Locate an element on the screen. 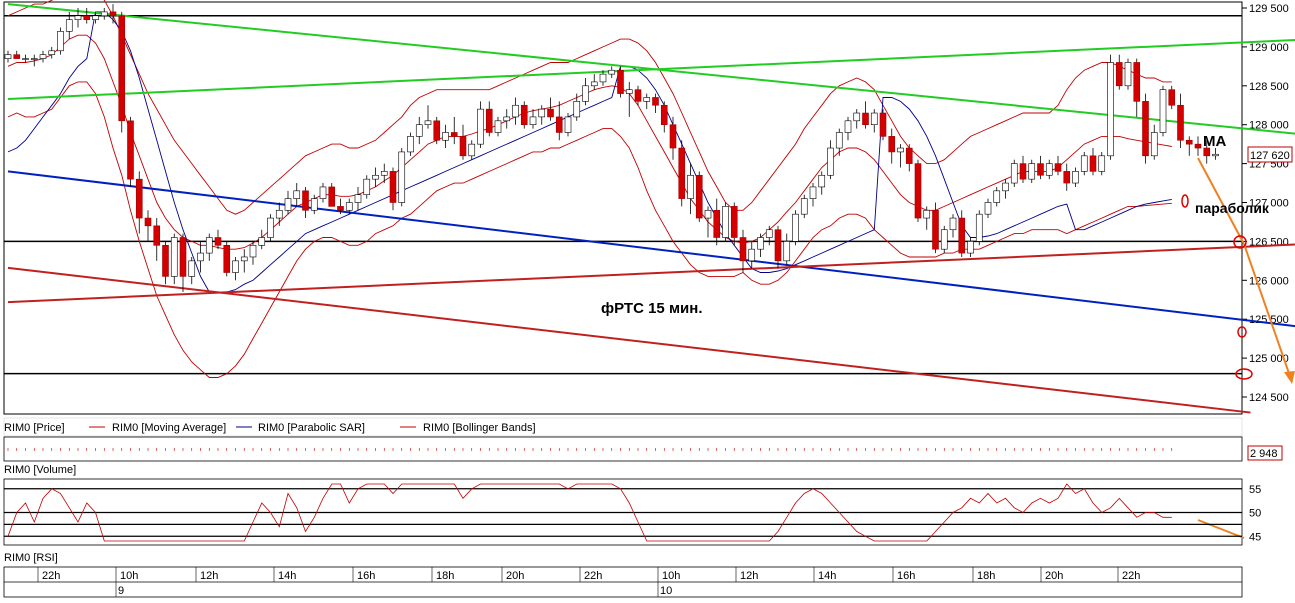 The image size is (1295, 603). date-label: 10 is located at coordinates (666, 591).